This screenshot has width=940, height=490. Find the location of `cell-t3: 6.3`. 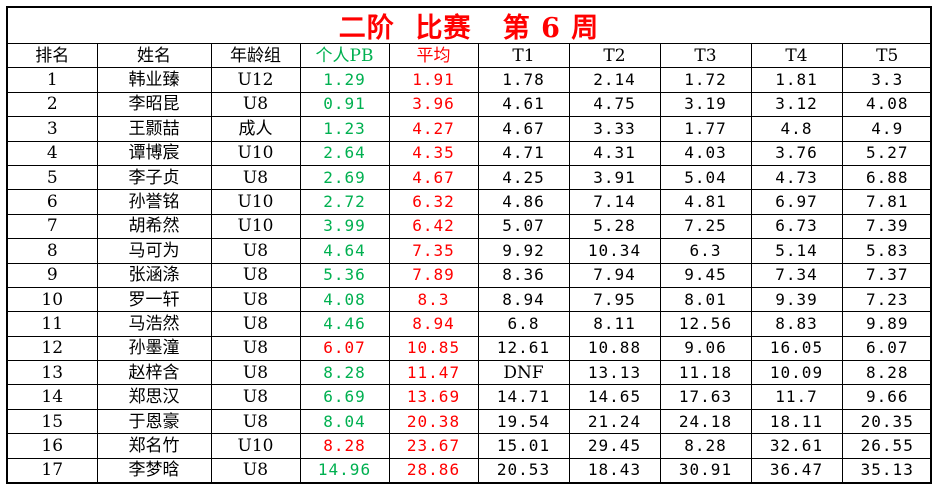

cell-t3: 6.3 is located at coordinates (705, 251).